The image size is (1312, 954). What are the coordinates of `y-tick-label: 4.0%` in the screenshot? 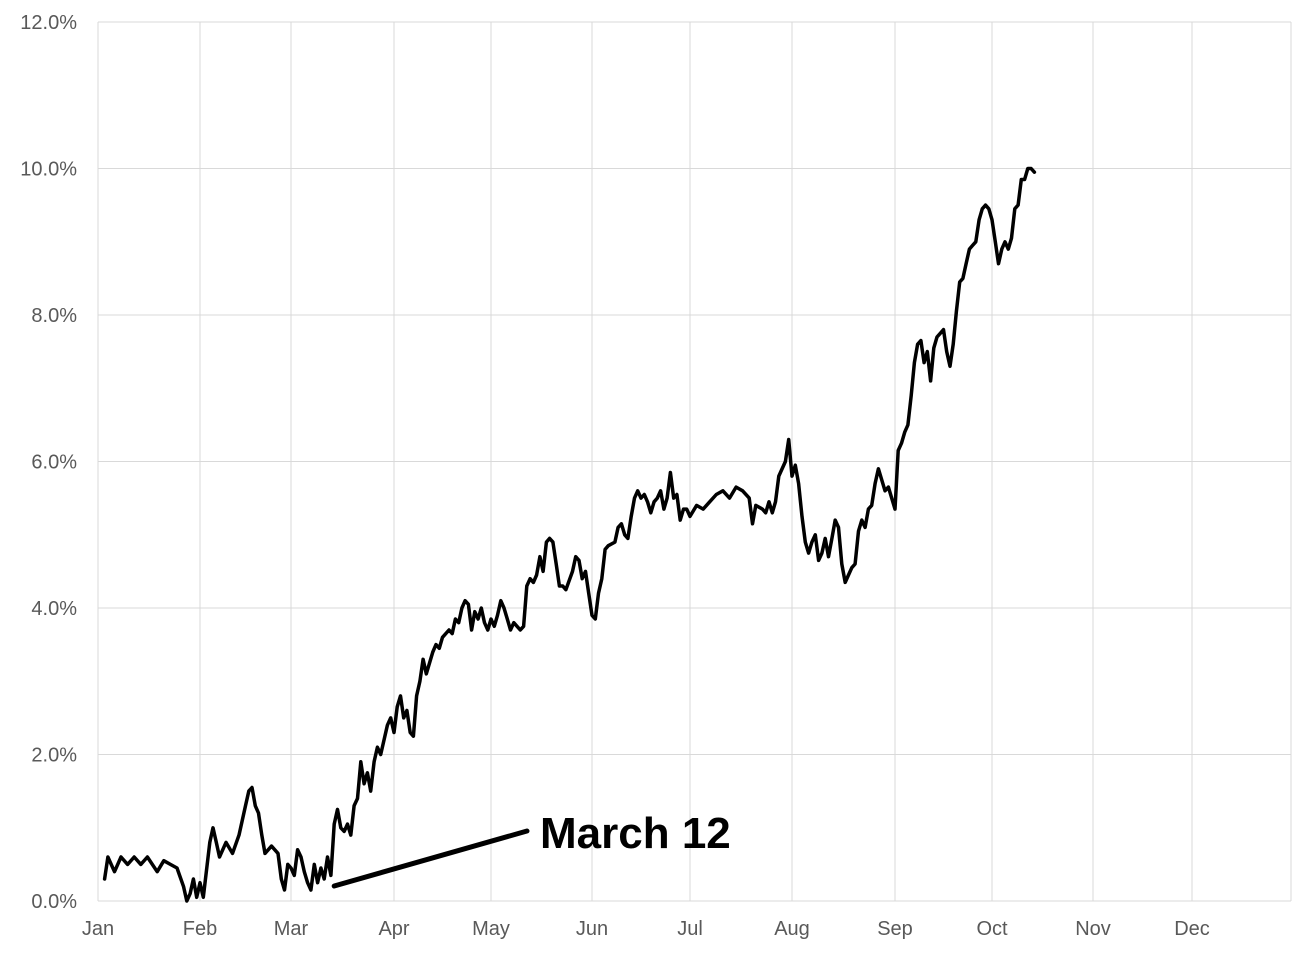 It's located at (54, 609).